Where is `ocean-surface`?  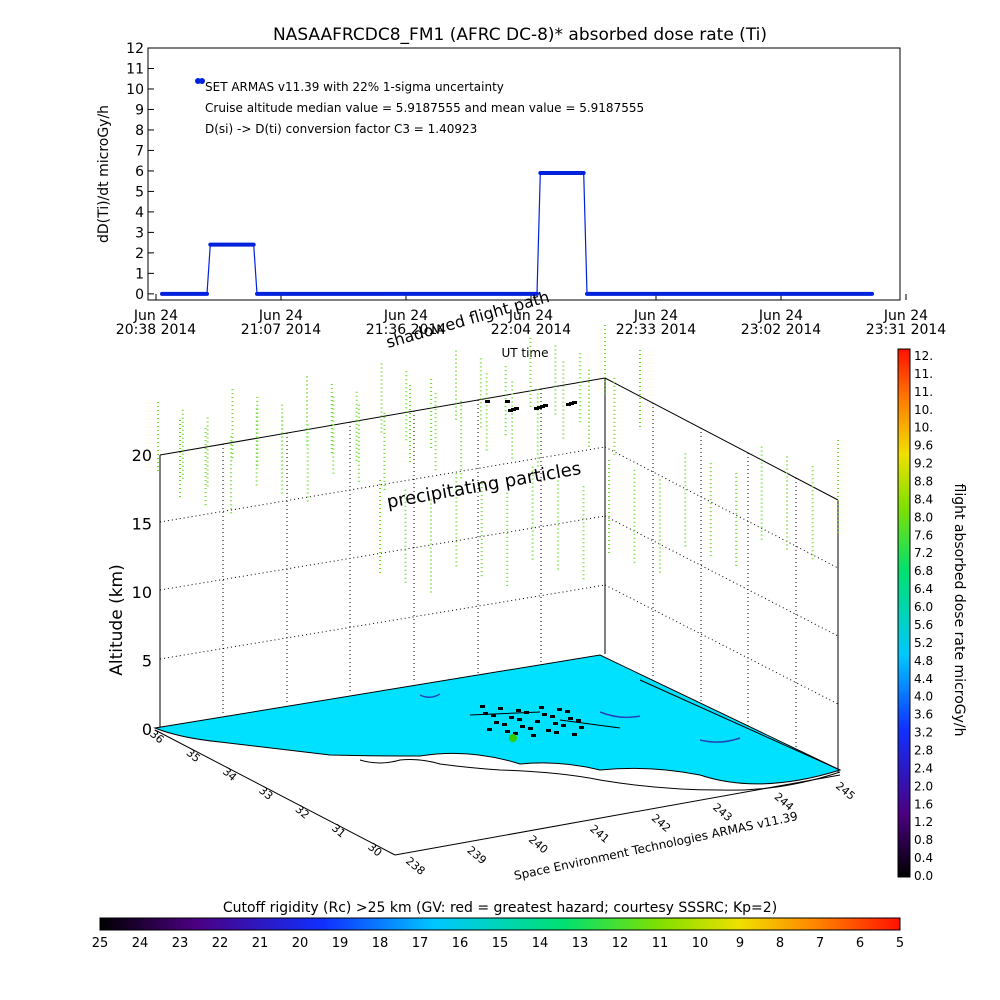
ocean-surface is located at coordinates (497, 719).